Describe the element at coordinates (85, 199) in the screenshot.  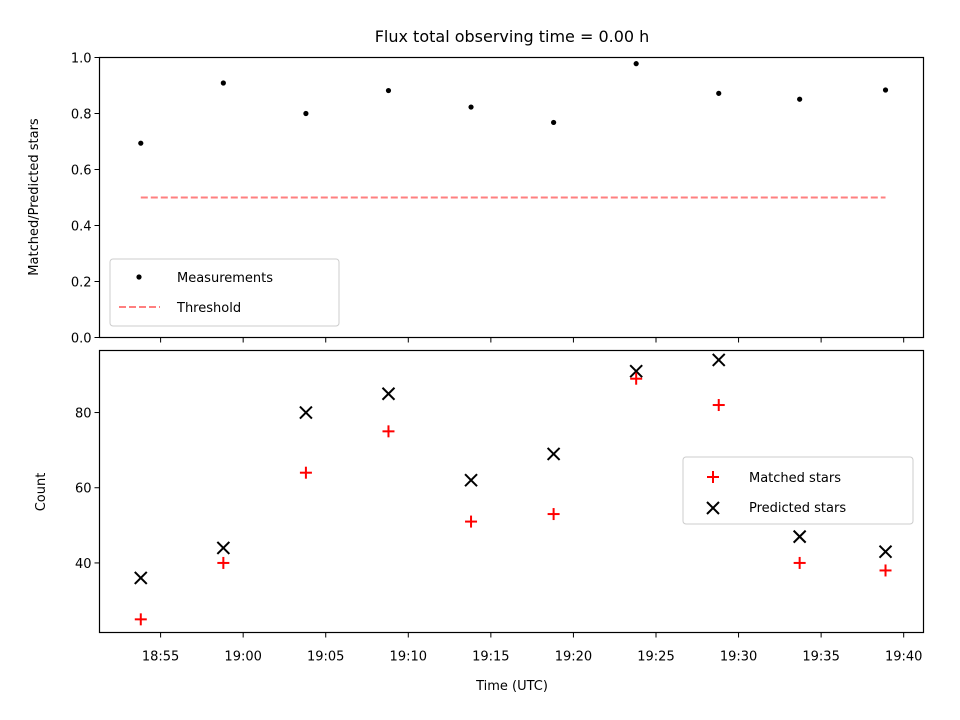
I see `top-y-axis: 0.0 0.2 0.4 0.6 0.8 1.0` at that location.